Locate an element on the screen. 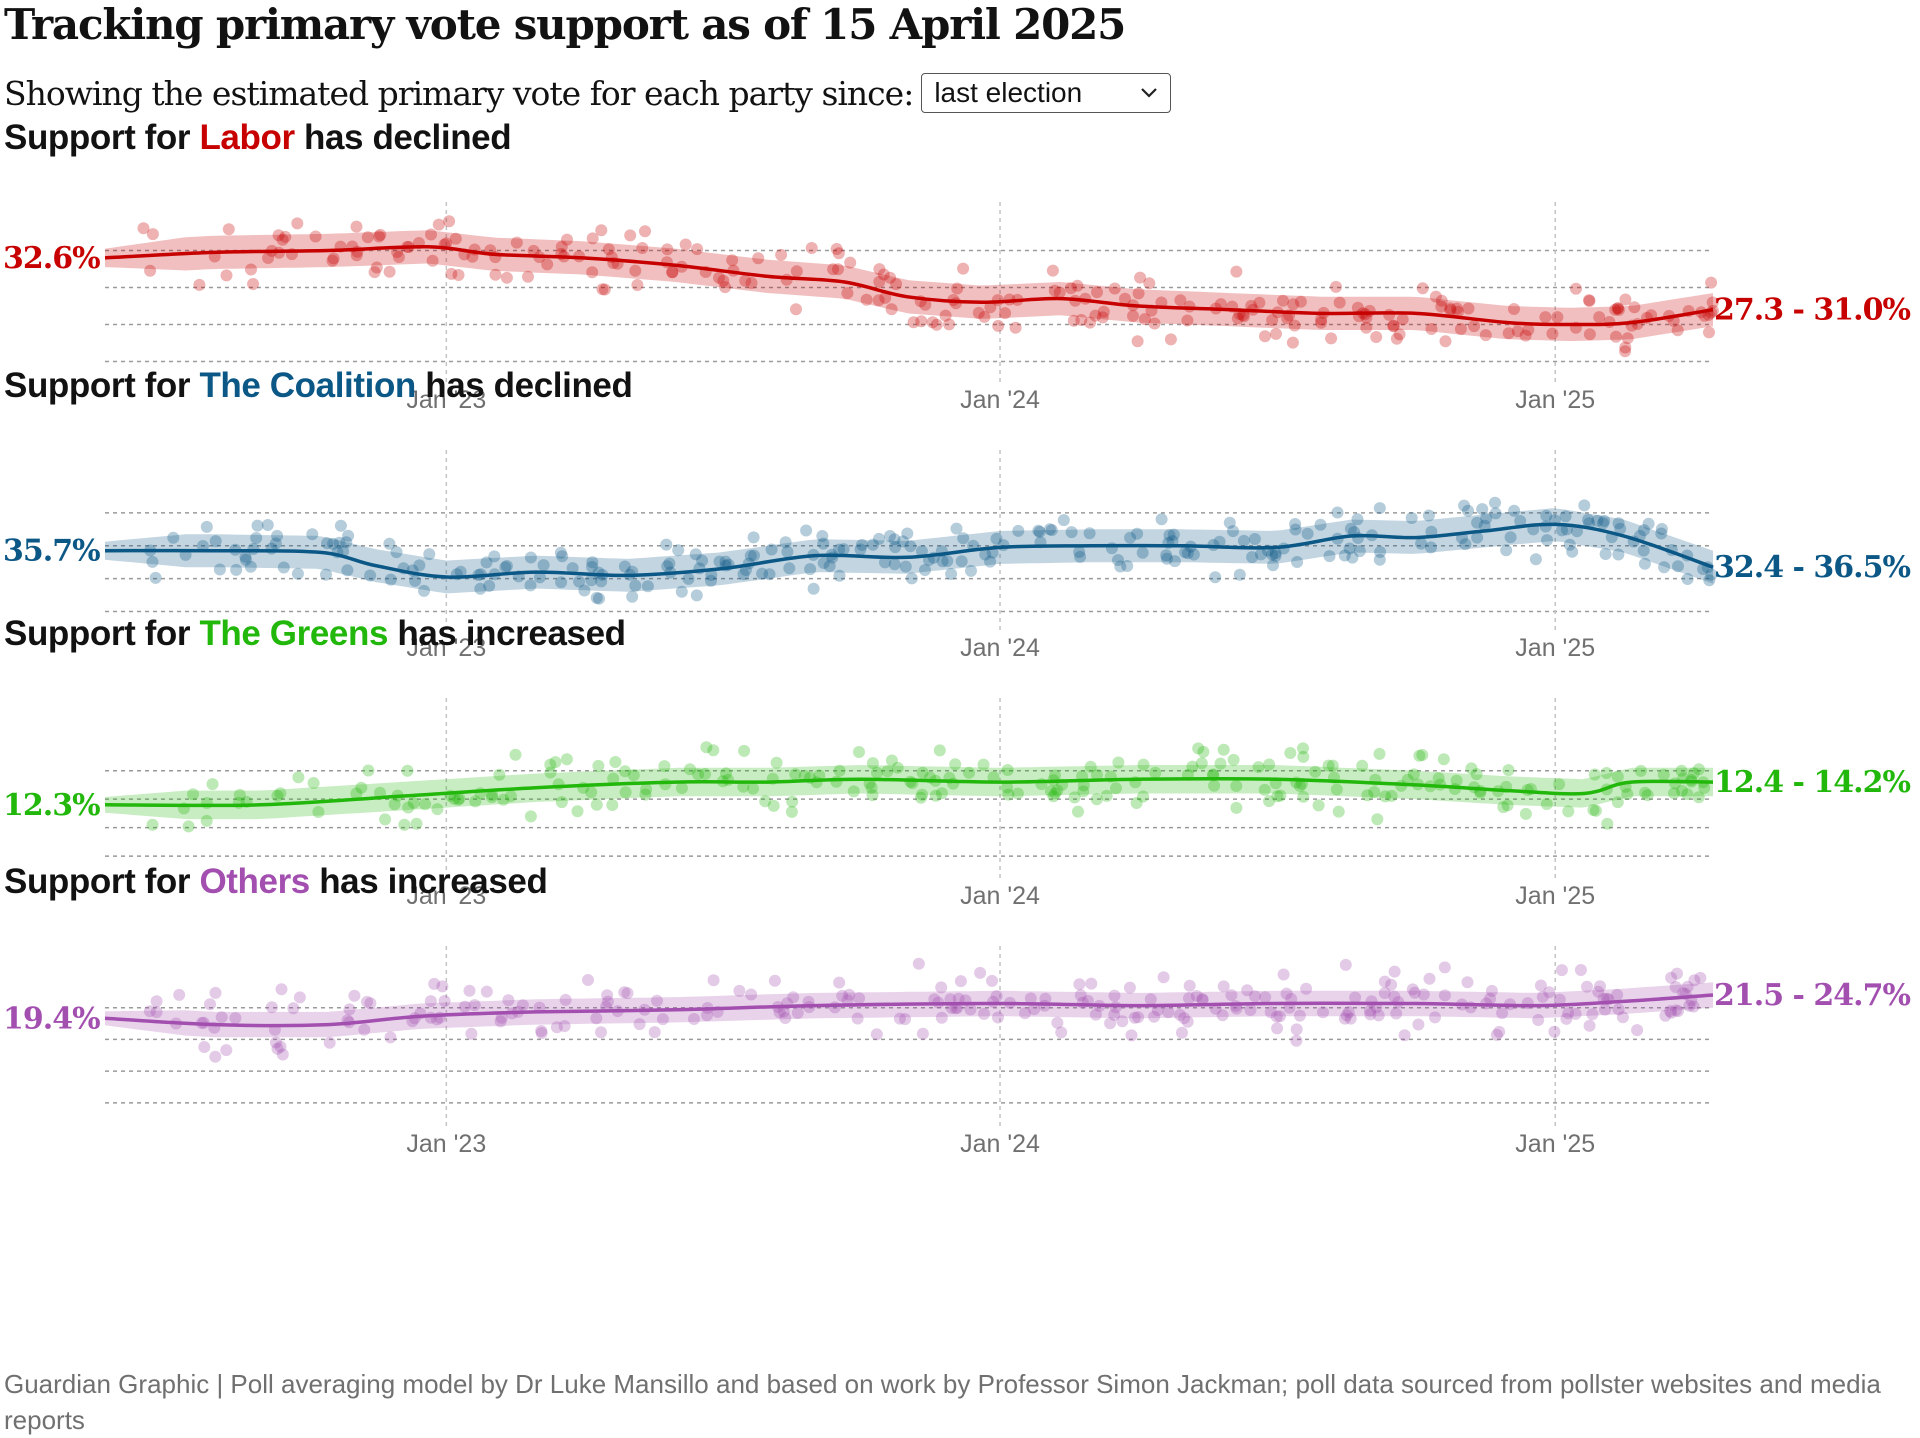 Image resolution: width=1920 pixels, height=1438 pixels. end-label-greens: 12.4 - 14.2% is located at coordinates (1812, 782).